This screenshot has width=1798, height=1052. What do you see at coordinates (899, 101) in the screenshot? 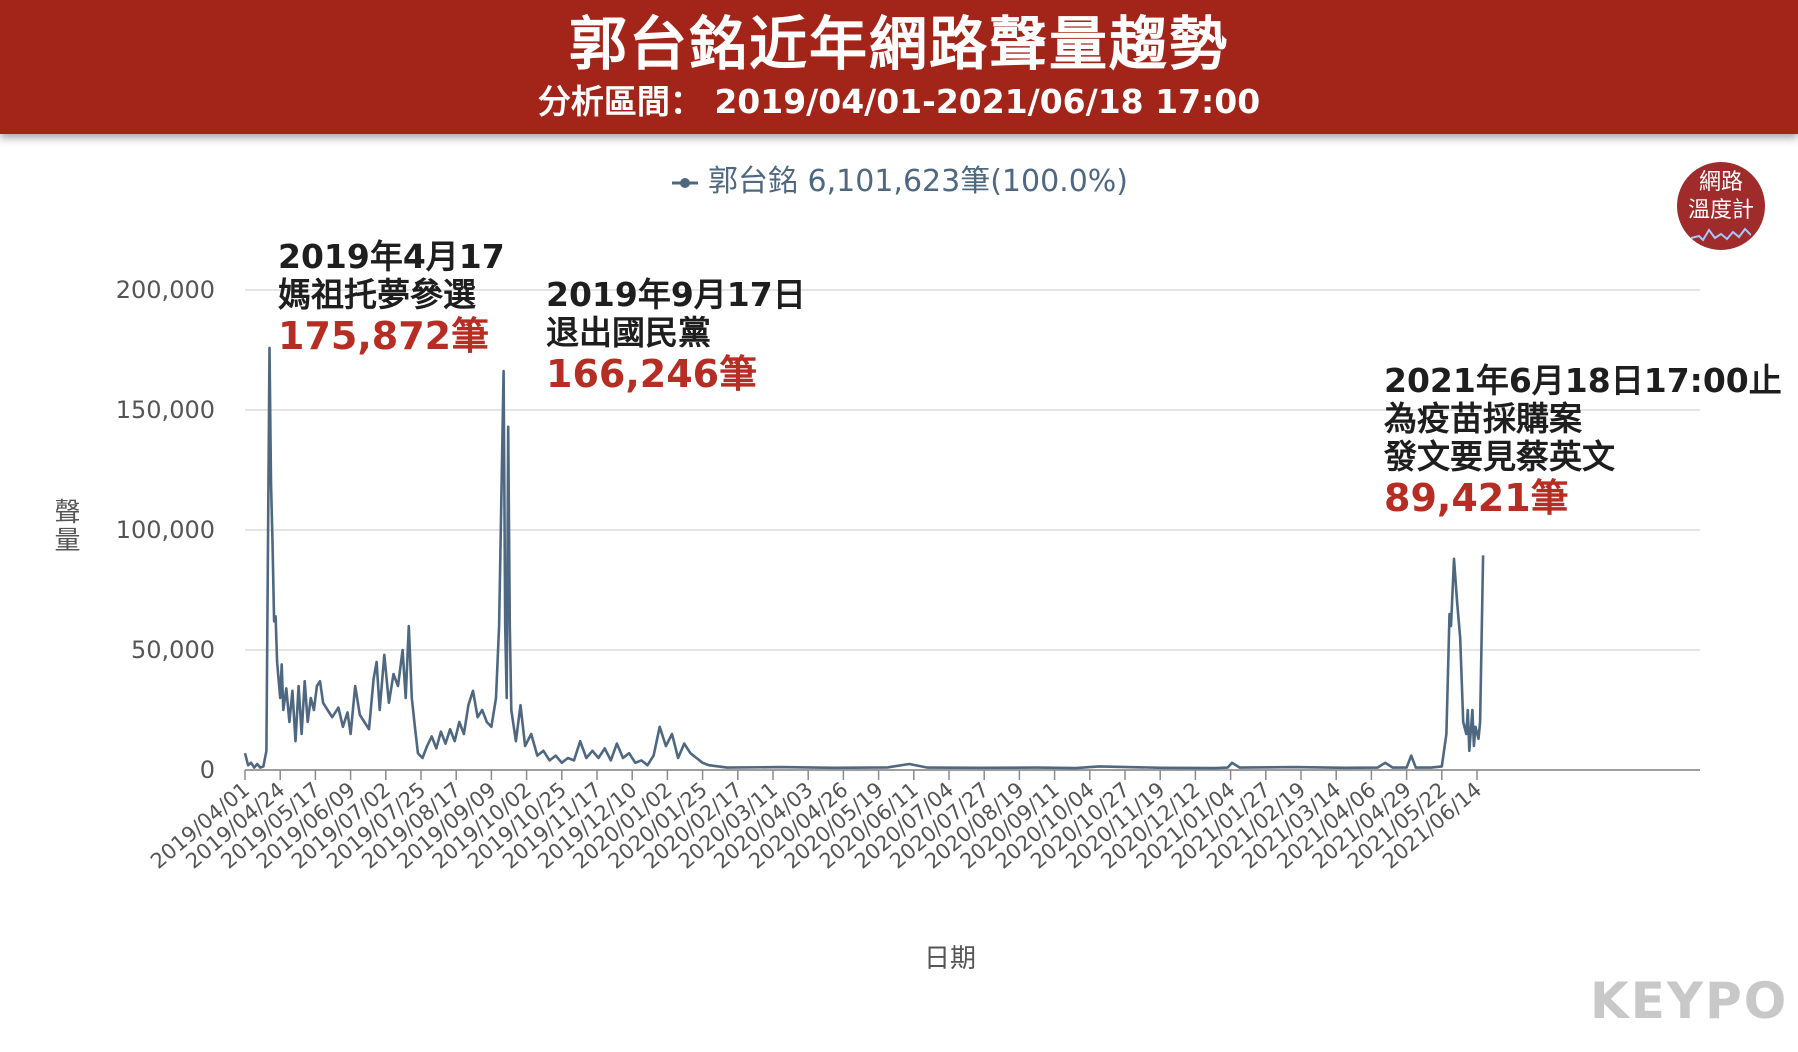
I see `analysis-period: 分析區間： 2019/04/01-2021/06/18 17:00` at bounding box center [899, 101].